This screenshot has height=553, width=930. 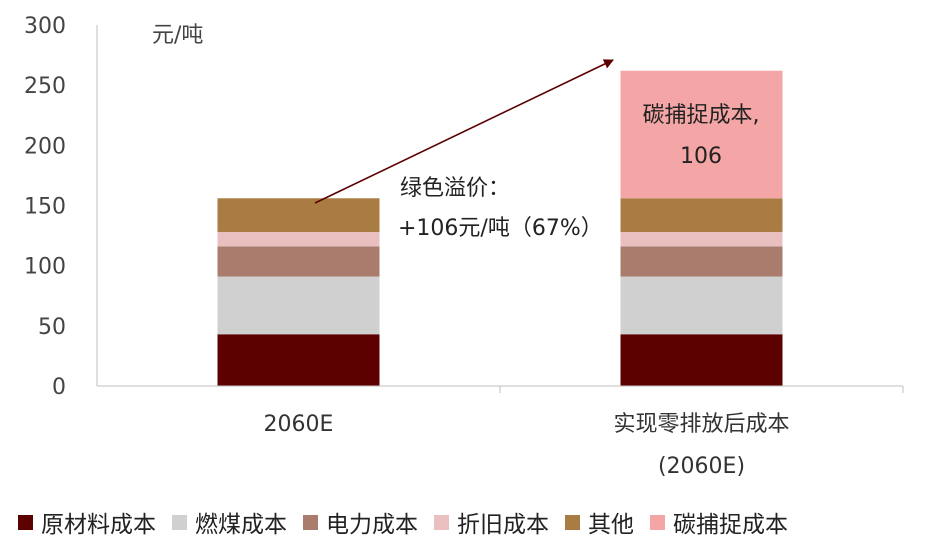 I want to click on legend: 原材料成本 燃煤成本 电力成本 折旧成本 其他 碳捕捉成本, so click(x=411, y=522).